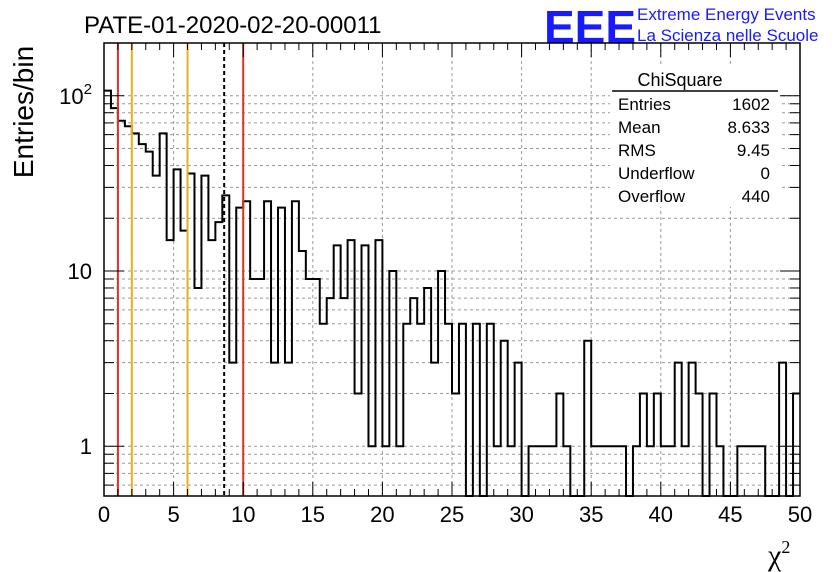  I want to click on stats-row-label: Entries, so click(644, 104).